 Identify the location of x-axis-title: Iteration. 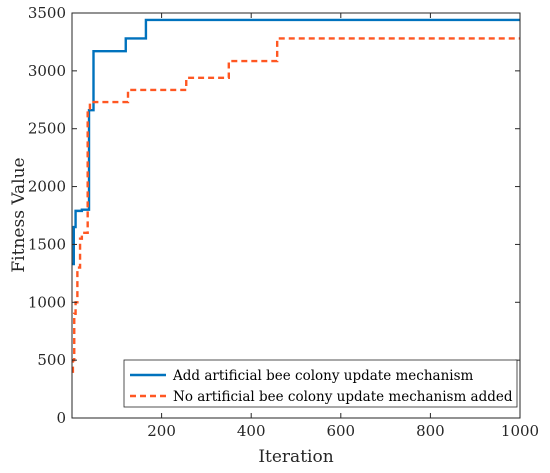
(295, 457).